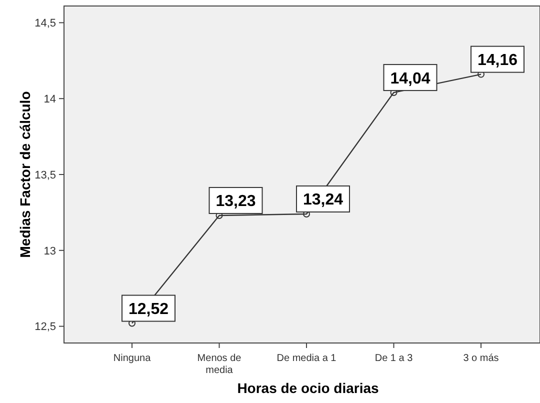  I want to click on data-label: 12,52, so click(148, 309).